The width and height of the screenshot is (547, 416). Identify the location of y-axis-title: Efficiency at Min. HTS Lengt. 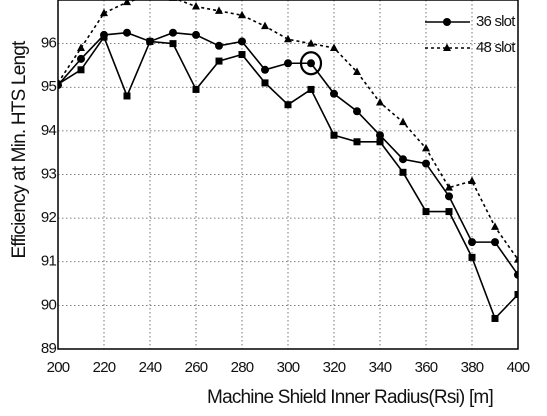
(19, 149).